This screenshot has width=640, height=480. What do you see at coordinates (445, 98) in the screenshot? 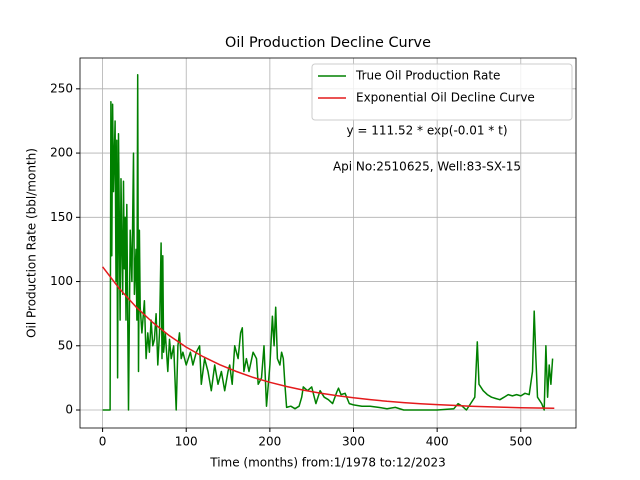
I see `legend-label: Exponential Oil Decline Curve` at bounding box center [445, 98].